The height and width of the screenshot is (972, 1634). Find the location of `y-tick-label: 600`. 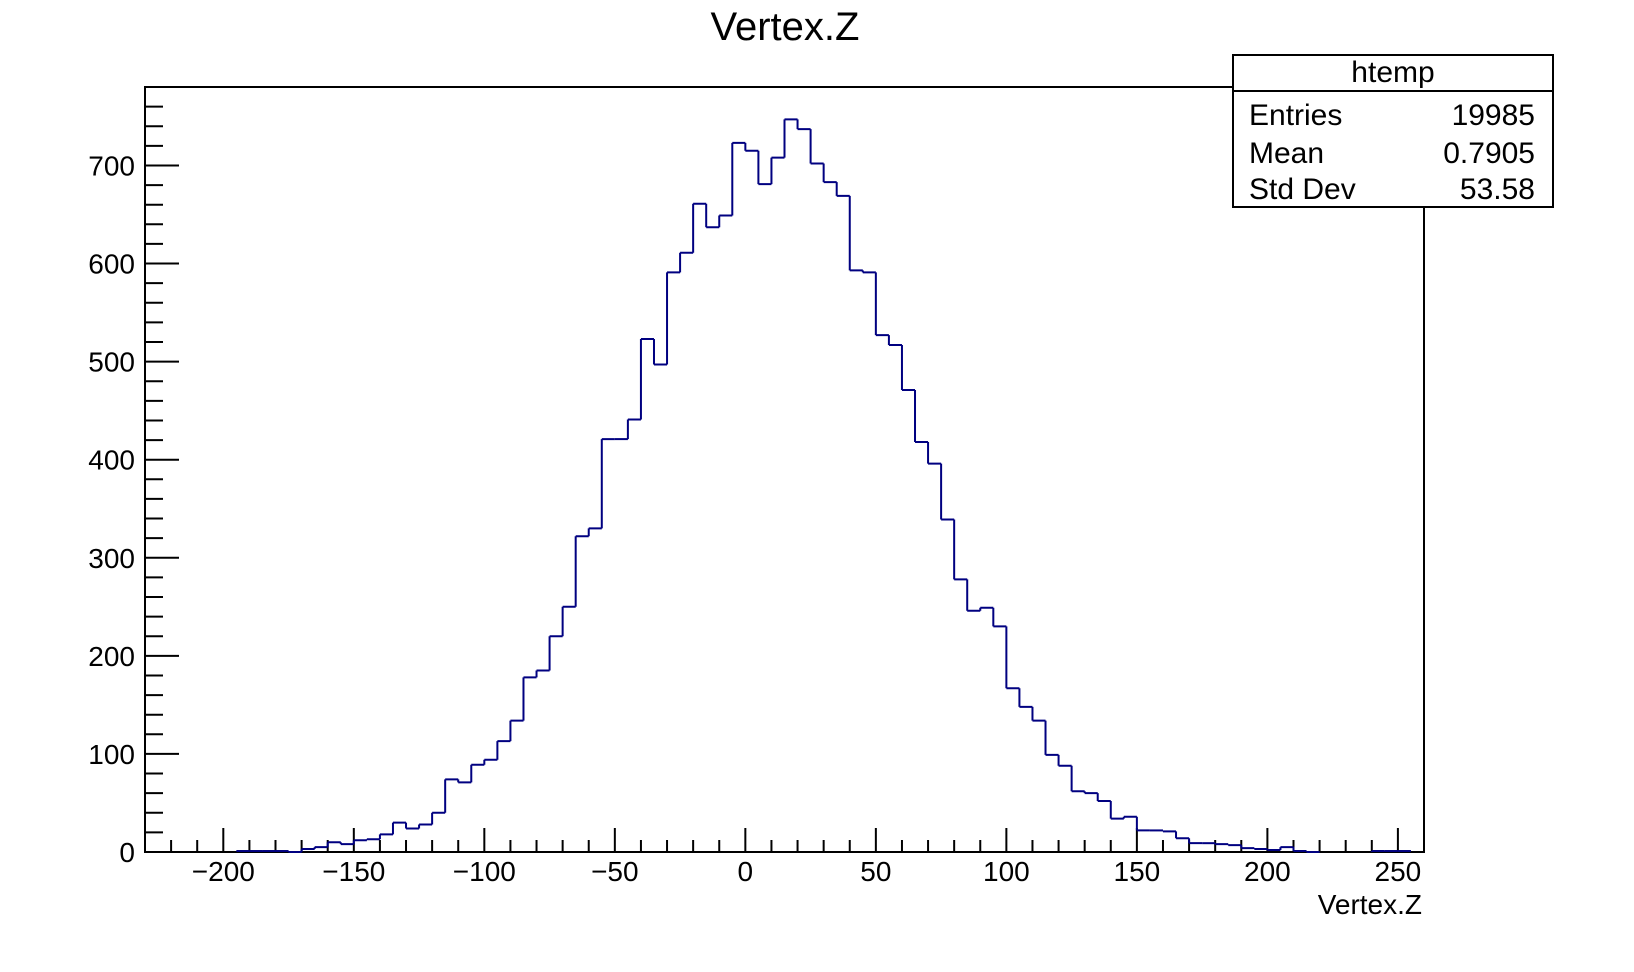

y-tick-label: 600 is located at coordinates (111, 264).